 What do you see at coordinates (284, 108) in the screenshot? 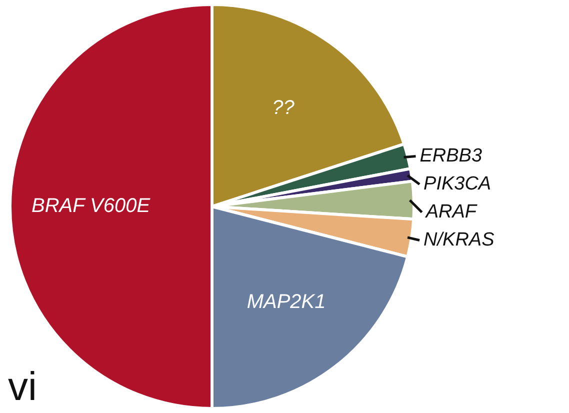
I see `slice-label: ??` at bounding box center [284, 108].